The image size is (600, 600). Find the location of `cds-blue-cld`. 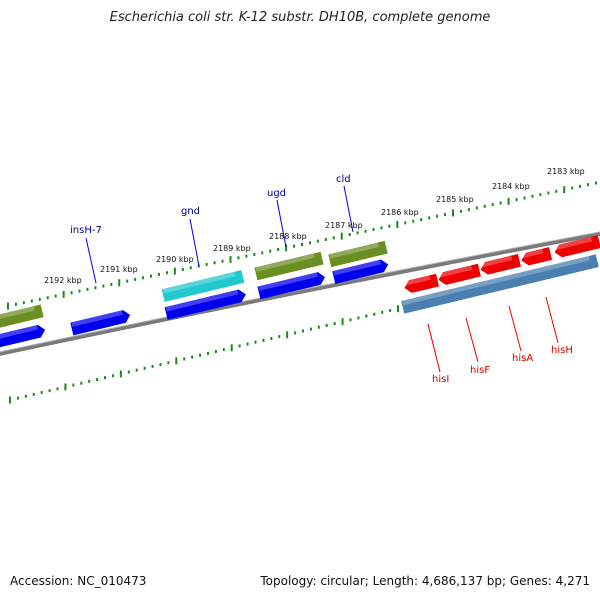

cds-blue-cld is located at coordinates (360, 271).